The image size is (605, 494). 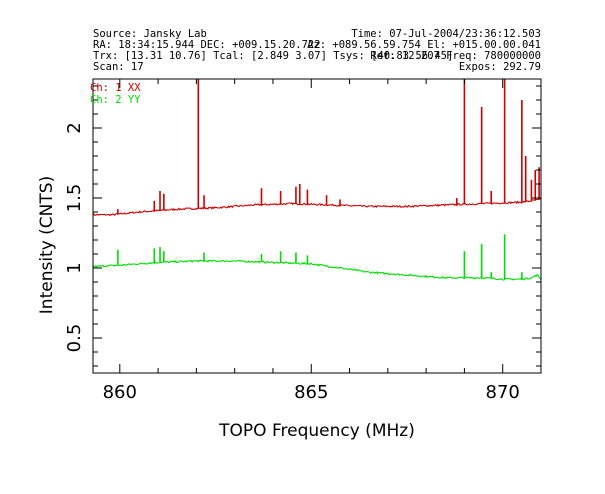 What do you see at coordinates (455, 56) in the screenshot?
I see `header-ref-freq: Ref: 12.207 Freq: 780000000` at bounding box center [455, 56].